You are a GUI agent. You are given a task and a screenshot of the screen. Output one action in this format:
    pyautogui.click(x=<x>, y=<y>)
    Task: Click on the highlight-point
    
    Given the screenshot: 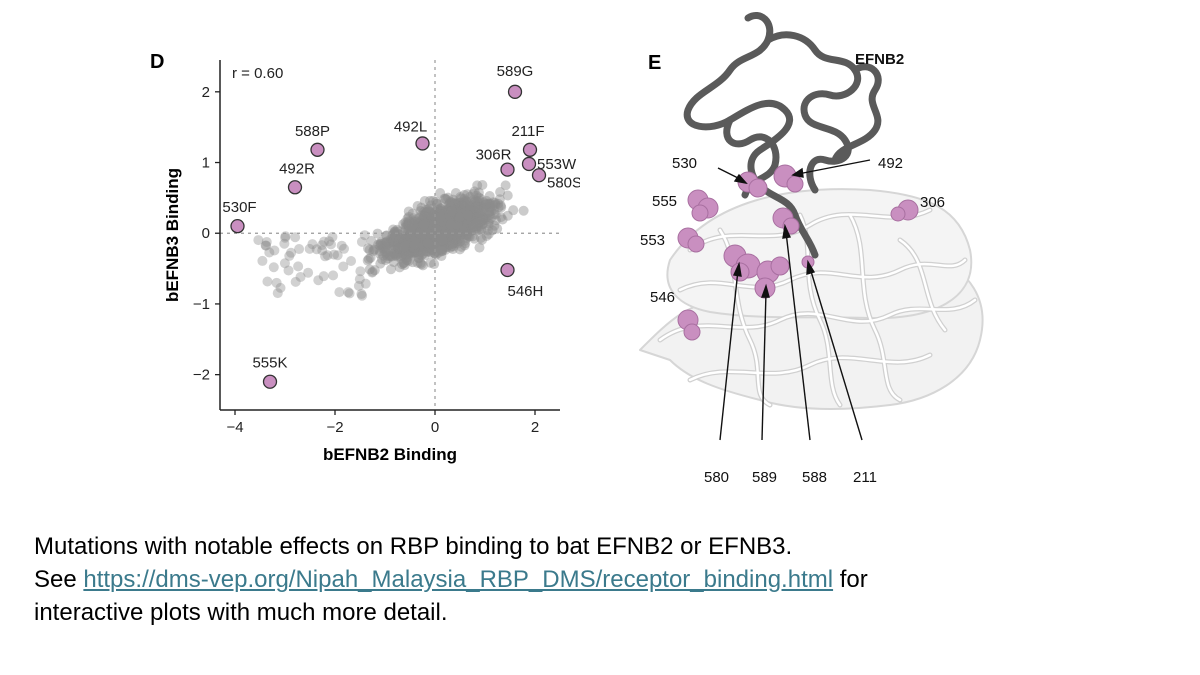 What is the action you would take?
    pyautogui.click(x=507, y=169)
    